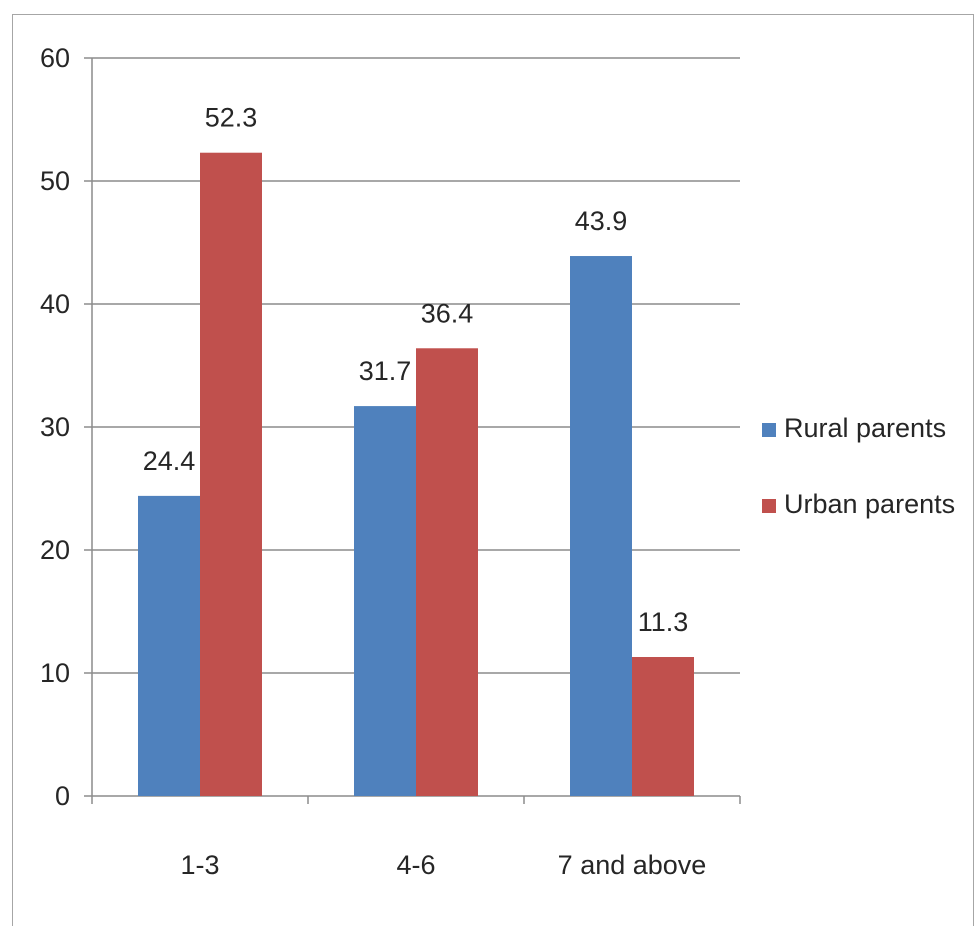 The image size is (977, 927). What do you see at coordinates (55, 304) in the screenshot?
I see `y-tick-label: 40` at bounding box center [55, 304].